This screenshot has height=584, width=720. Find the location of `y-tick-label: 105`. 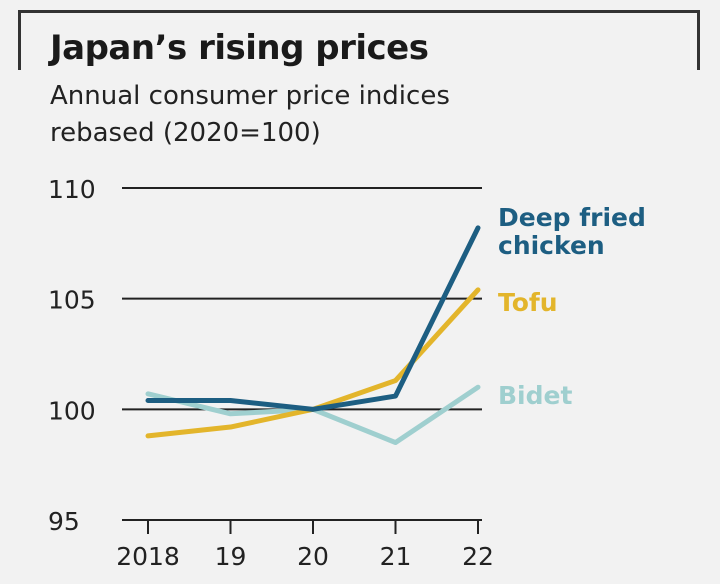

y-tick-label: 105 is located at coordinates (72, 300).